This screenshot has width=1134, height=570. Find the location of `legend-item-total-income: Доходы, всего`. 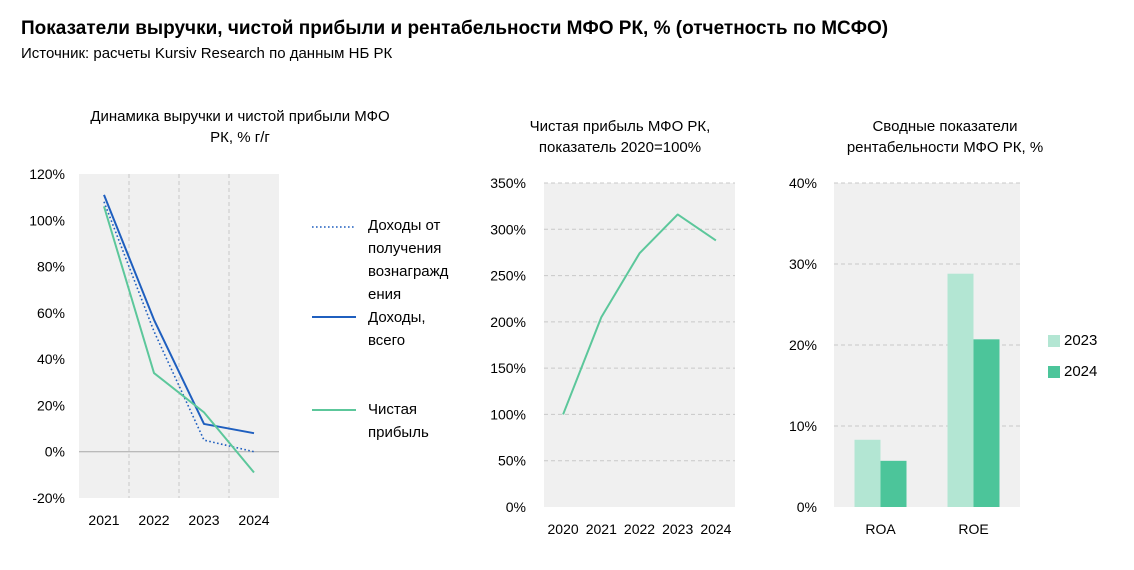

legend-item-total-income: Доходы, всего is located at coordinates (397, 329).